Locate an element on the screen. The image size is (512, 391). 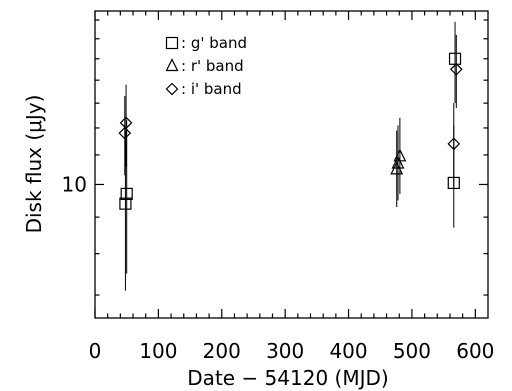
x-tick-label: 0 is located at coordinates (95, 351).